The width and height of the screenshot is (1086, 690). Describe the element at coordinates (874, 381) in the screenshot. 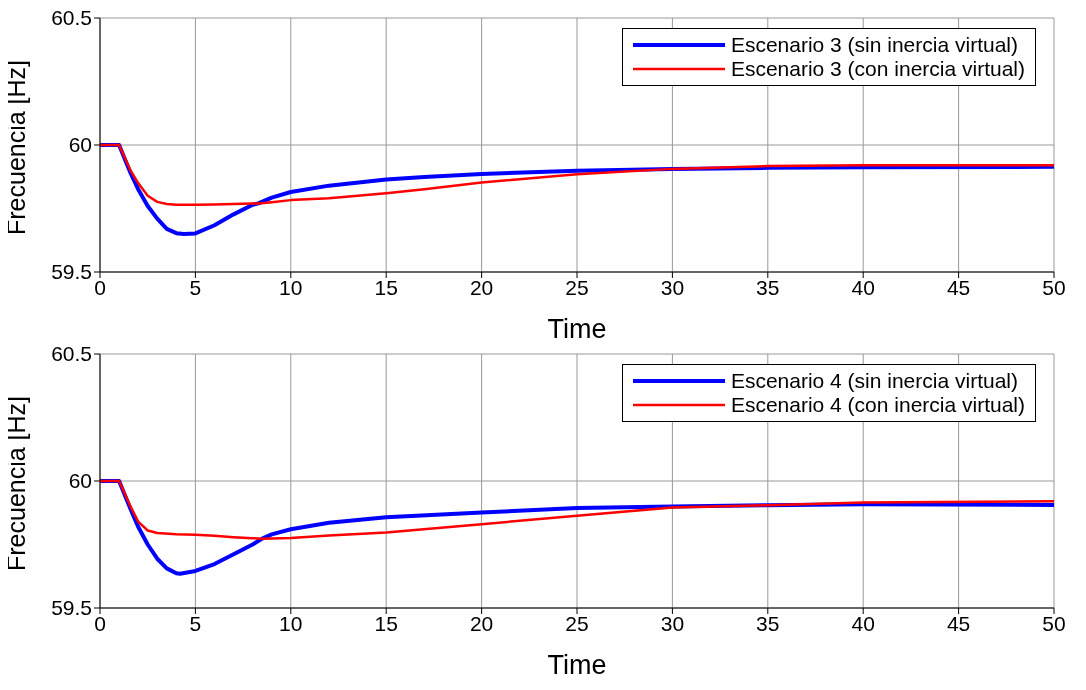

I see `legend-label: Escenario 4 (sin inercia virtual)` at that location.